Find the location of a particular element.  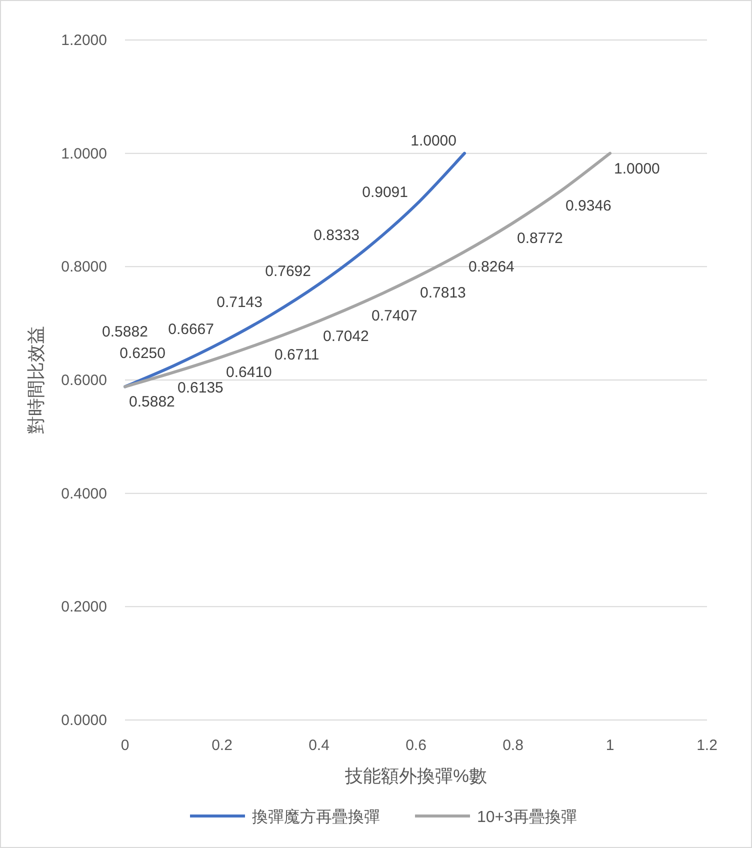

data-label: 0.7042 is located at coordinates (346, 336).